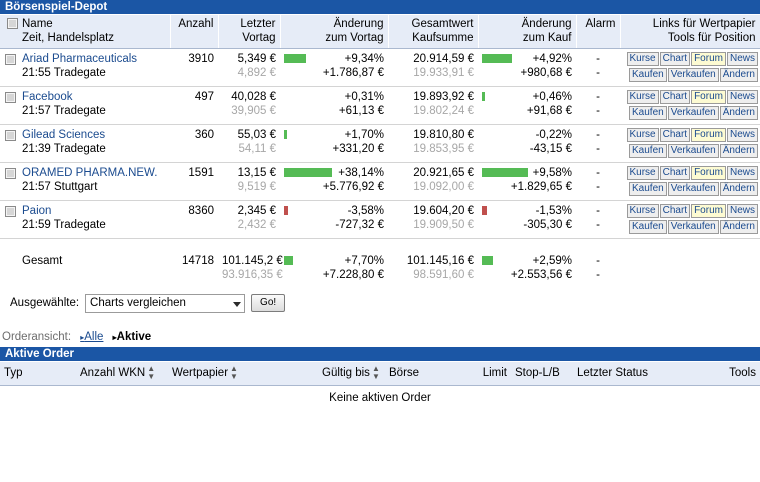 Image resolution: width=760 pixels, height=482 pixels. I want to click on orders-empty-text: Keine aktiven Order, so click(380, 397).